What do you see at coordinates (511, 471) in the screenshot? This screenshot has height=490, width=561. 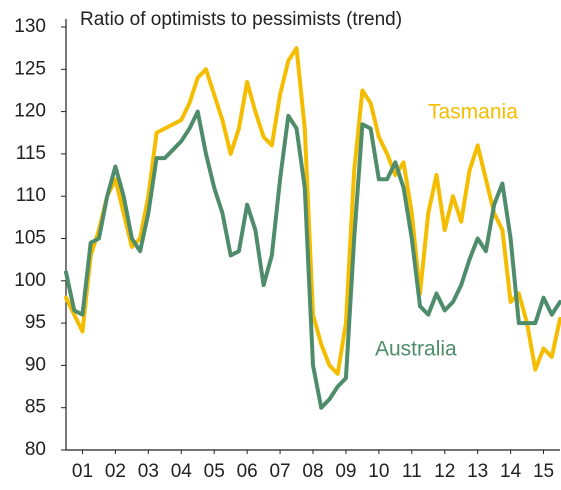 I see `x-tick-label: 14` at bounding box center [511, 471].